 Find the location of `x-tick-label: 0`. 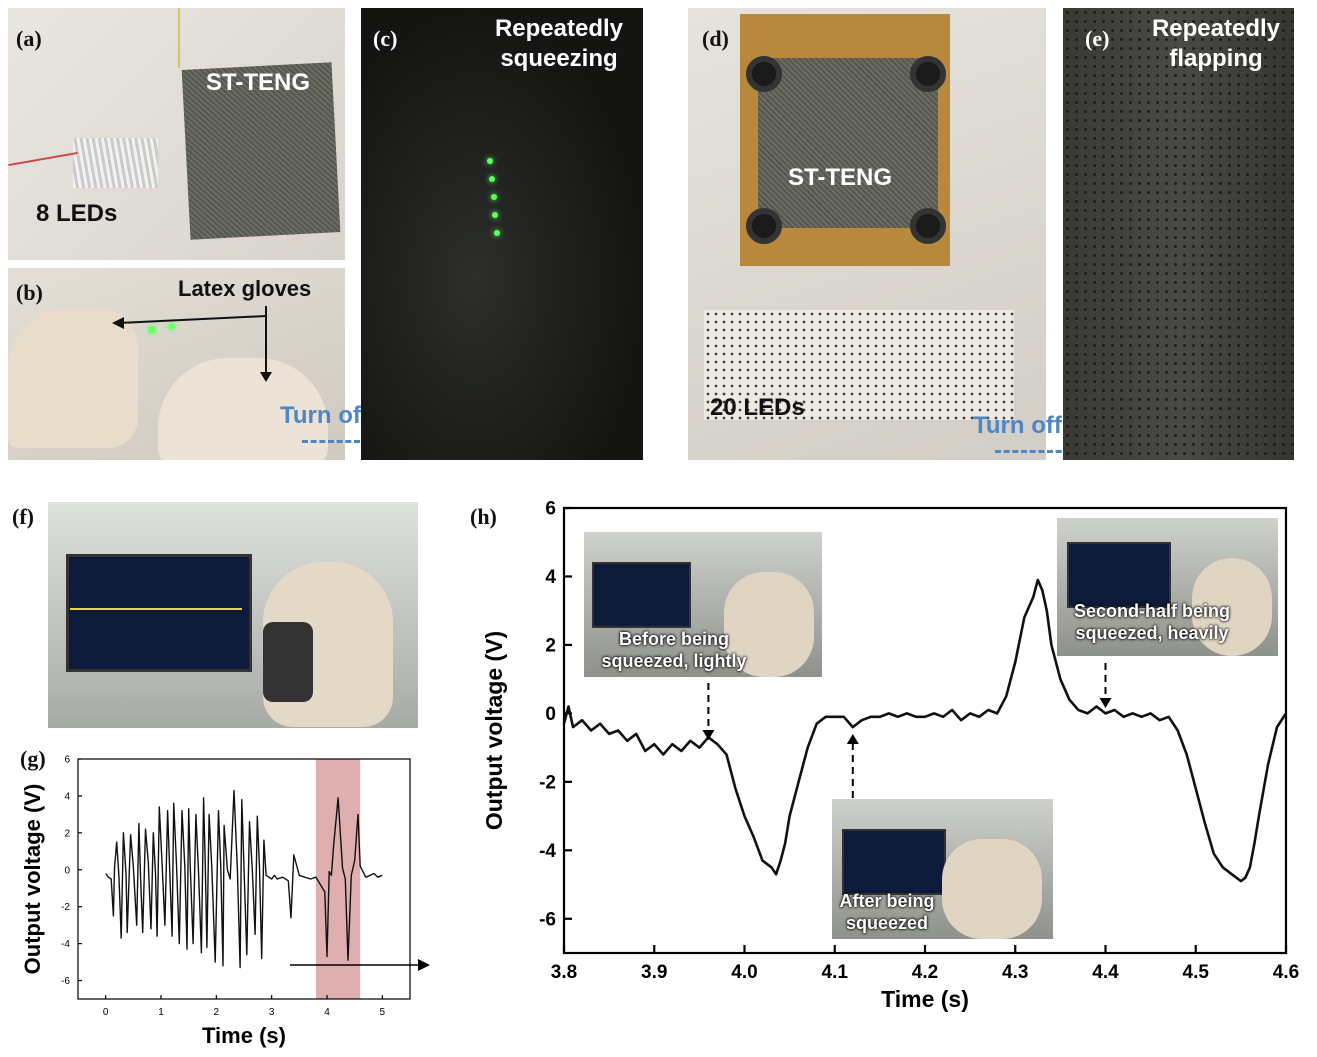

x-tick-label: 0 is located at coordinates (106, 1012).